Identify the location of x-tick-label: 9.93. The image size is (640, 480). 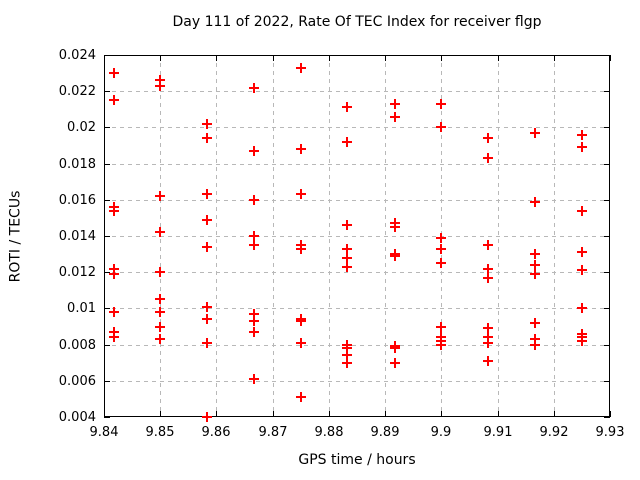
(610, 432).